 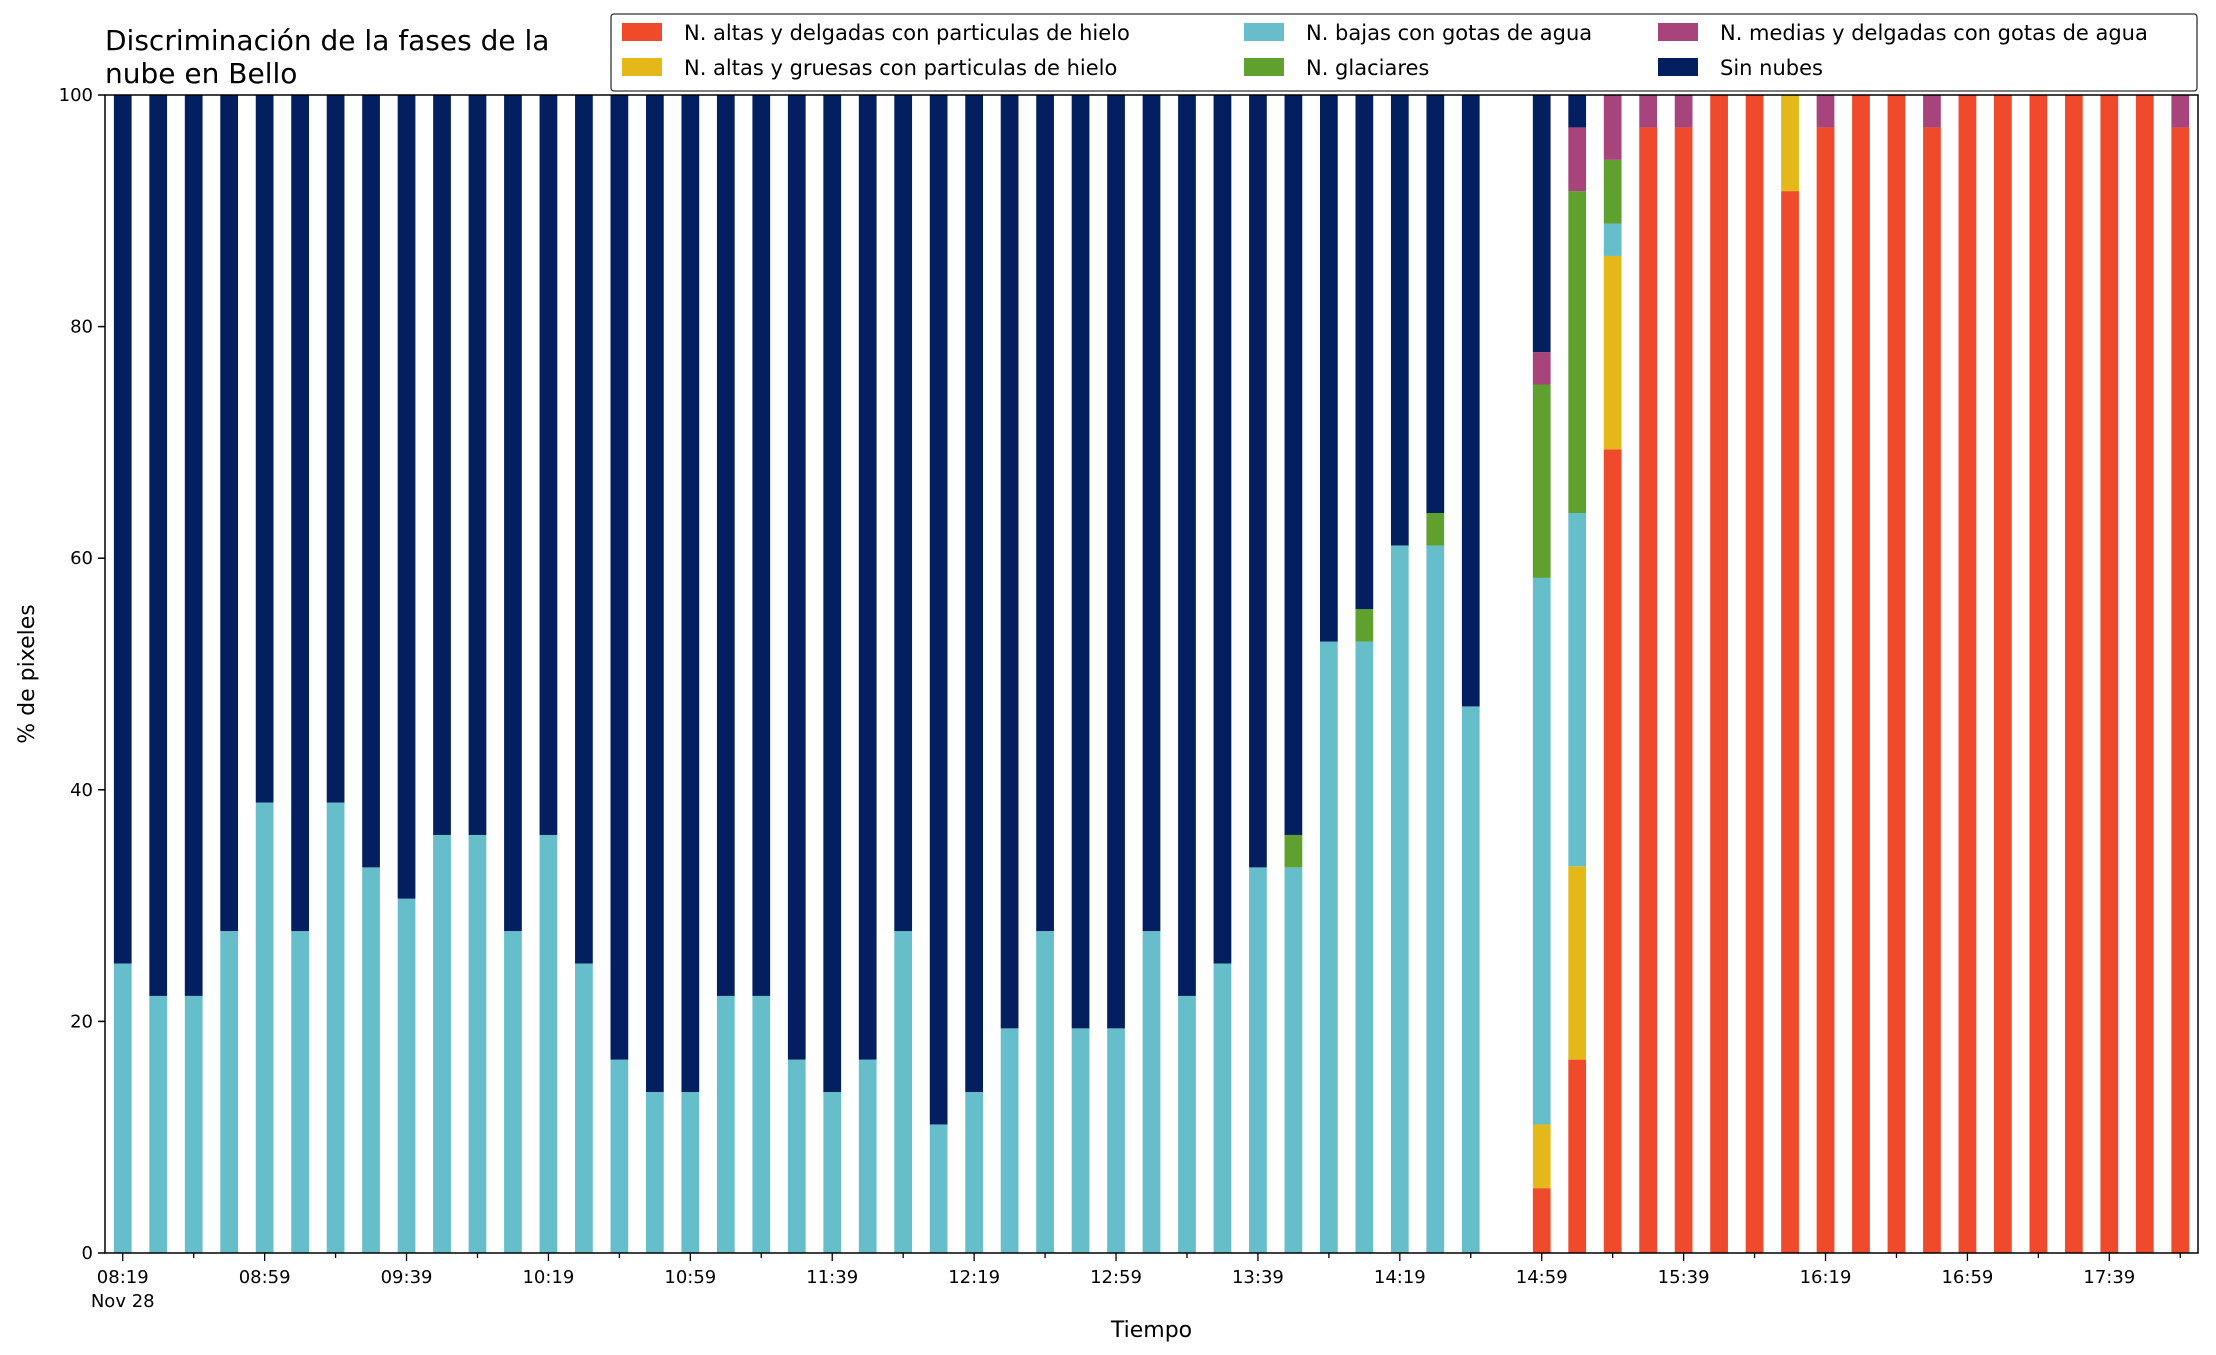 What do you see at coordinates (1116, 1277) in the screenshot?
I see `x-tick-label-7: 12:59` at bounding box center [1116, 1277].